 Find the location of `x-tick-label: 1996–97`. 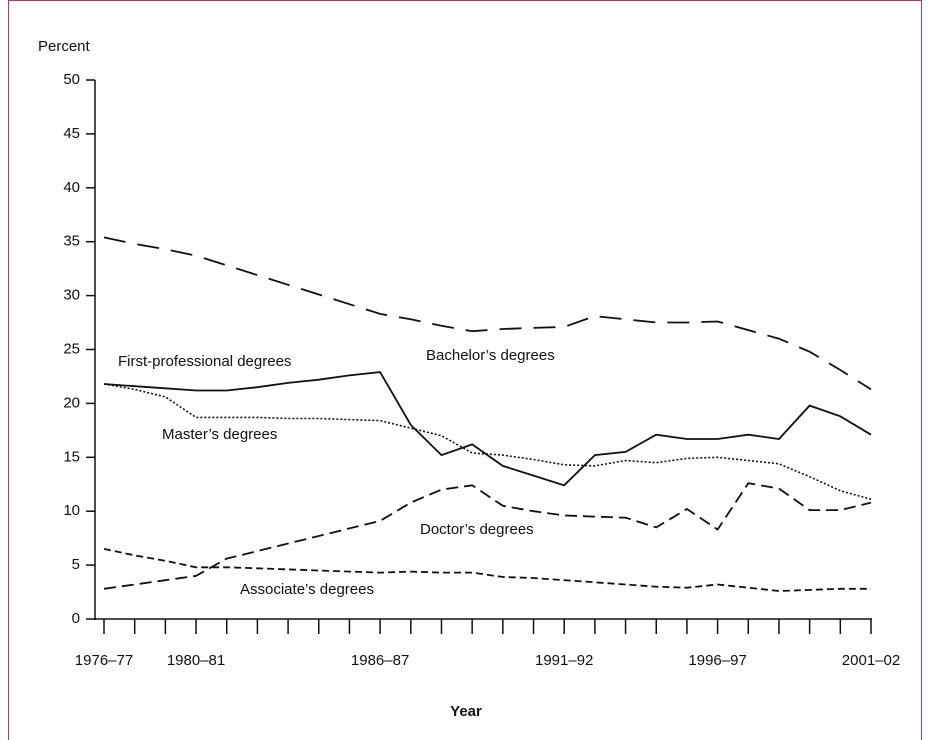

x-tick-label: 1996–97 is located at coordinates (717, 660).